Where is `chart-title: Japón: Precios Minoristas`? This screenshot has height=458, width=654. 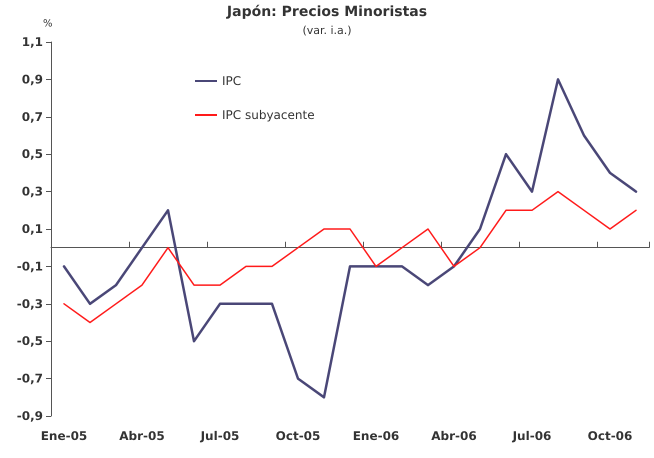 chart-title: Japón: Precios Minoristas is located at coordinates (327, 12).